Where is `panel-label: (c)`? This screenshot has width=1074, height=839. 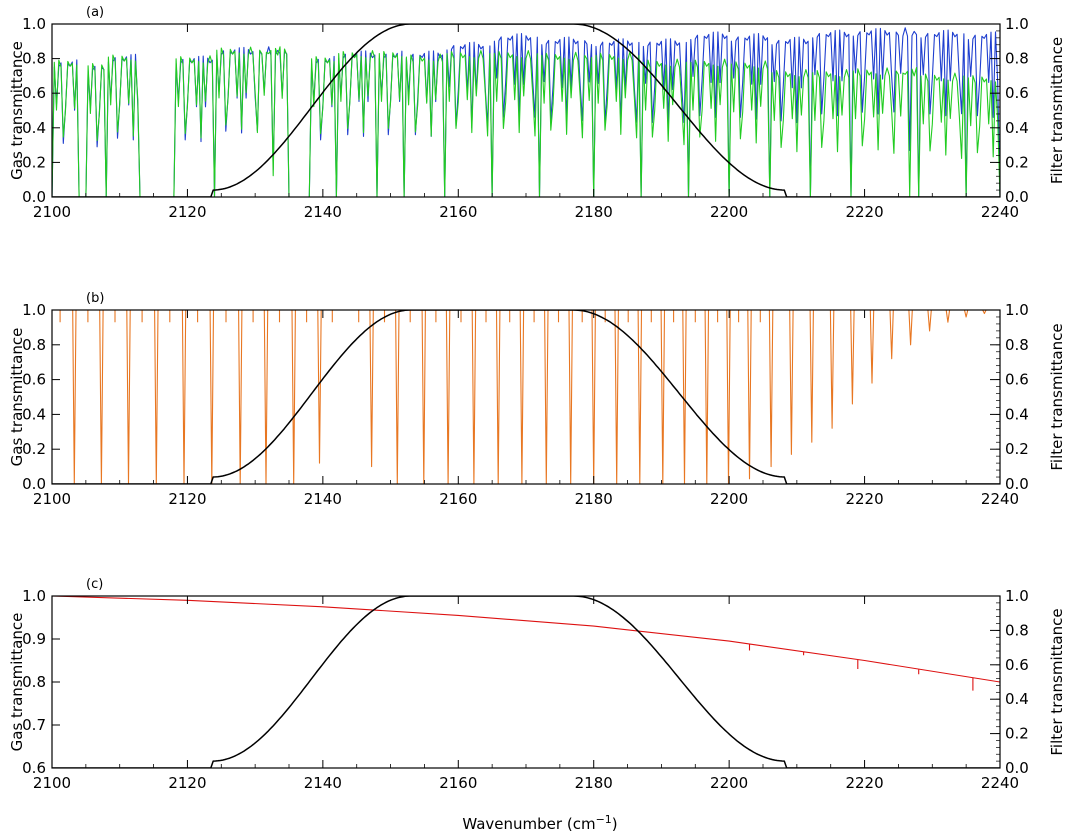 panel-label: (c) is located at coordinates (94, 584).